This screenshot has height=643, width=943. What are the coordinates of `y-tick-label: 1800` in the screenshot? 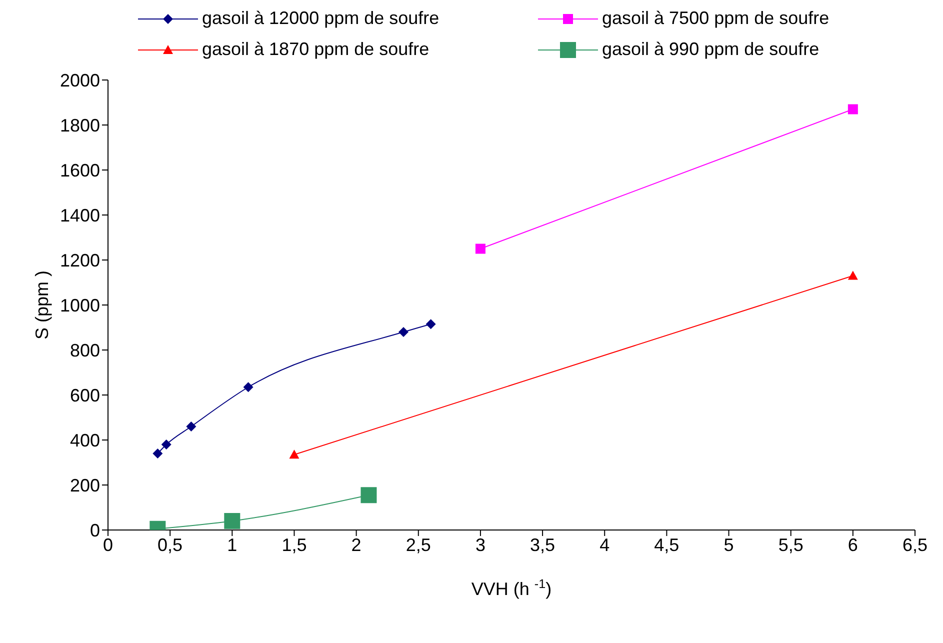 It's located at (80, 125).